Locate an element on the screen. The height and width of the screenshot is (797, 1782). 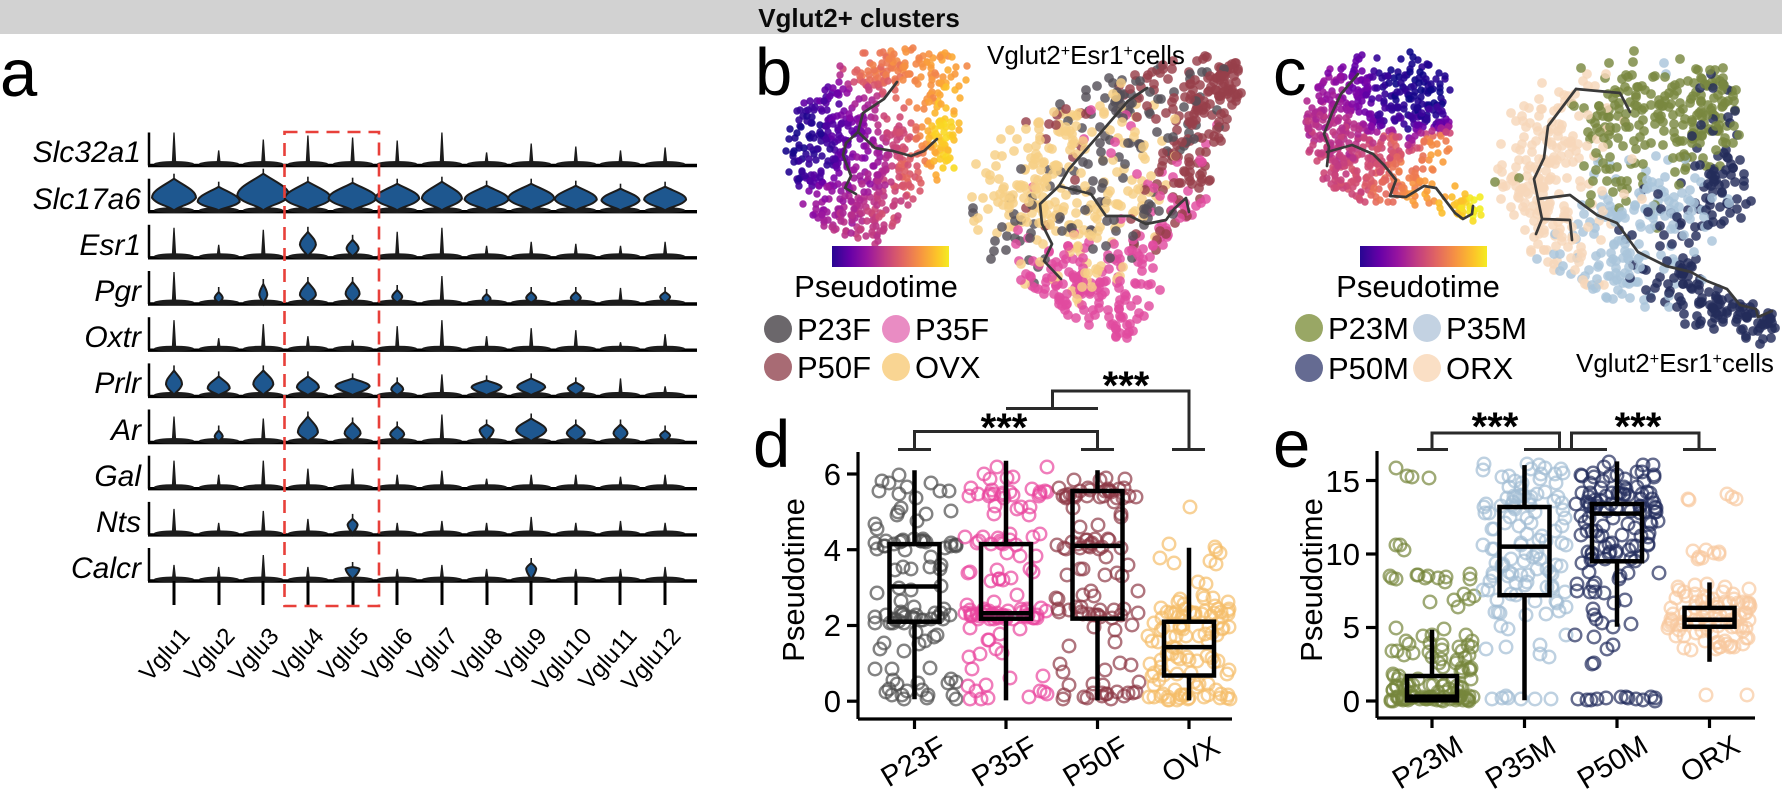
svg-text: d is located at coordinates (771, 444).